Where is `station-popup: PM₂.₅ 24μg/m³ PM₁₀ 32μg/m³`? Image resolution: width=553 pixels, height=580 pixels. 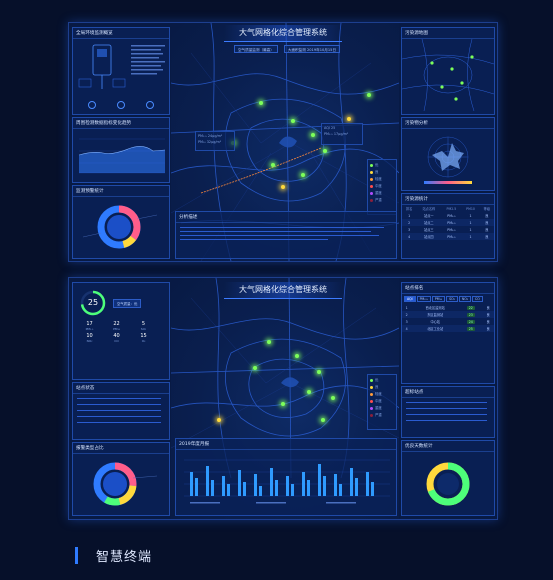
station-popup: PM₂.₅ 24μg/m³ PM₁₀ 32μg/m³ is located at coordinates (215, 141).